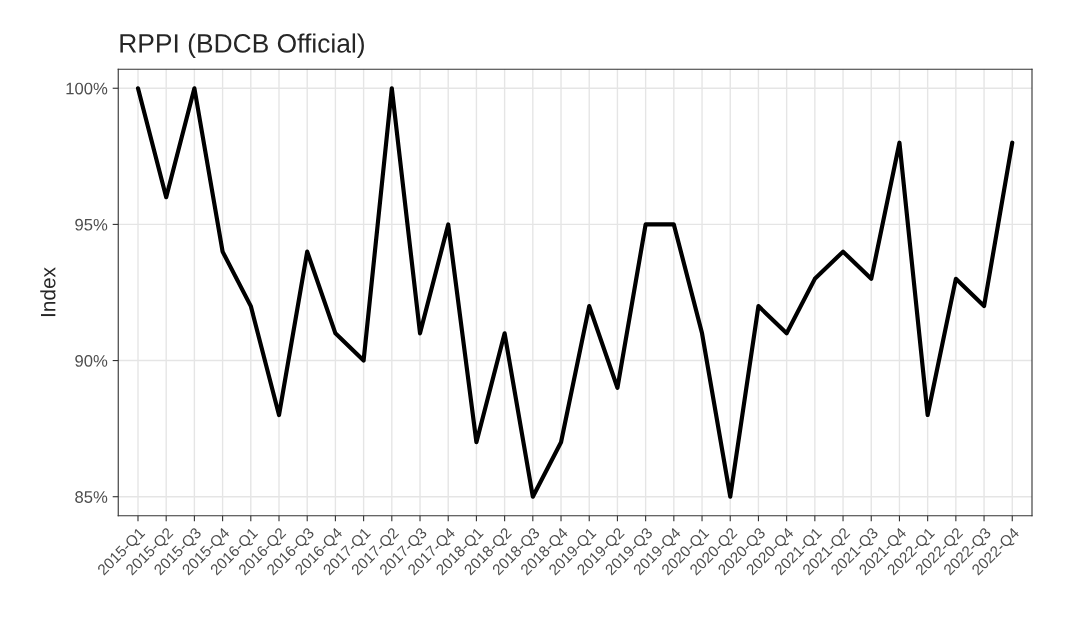 The image size is (1075, 629). I want to click on y-tick-label: 90%, so click(91, 360).